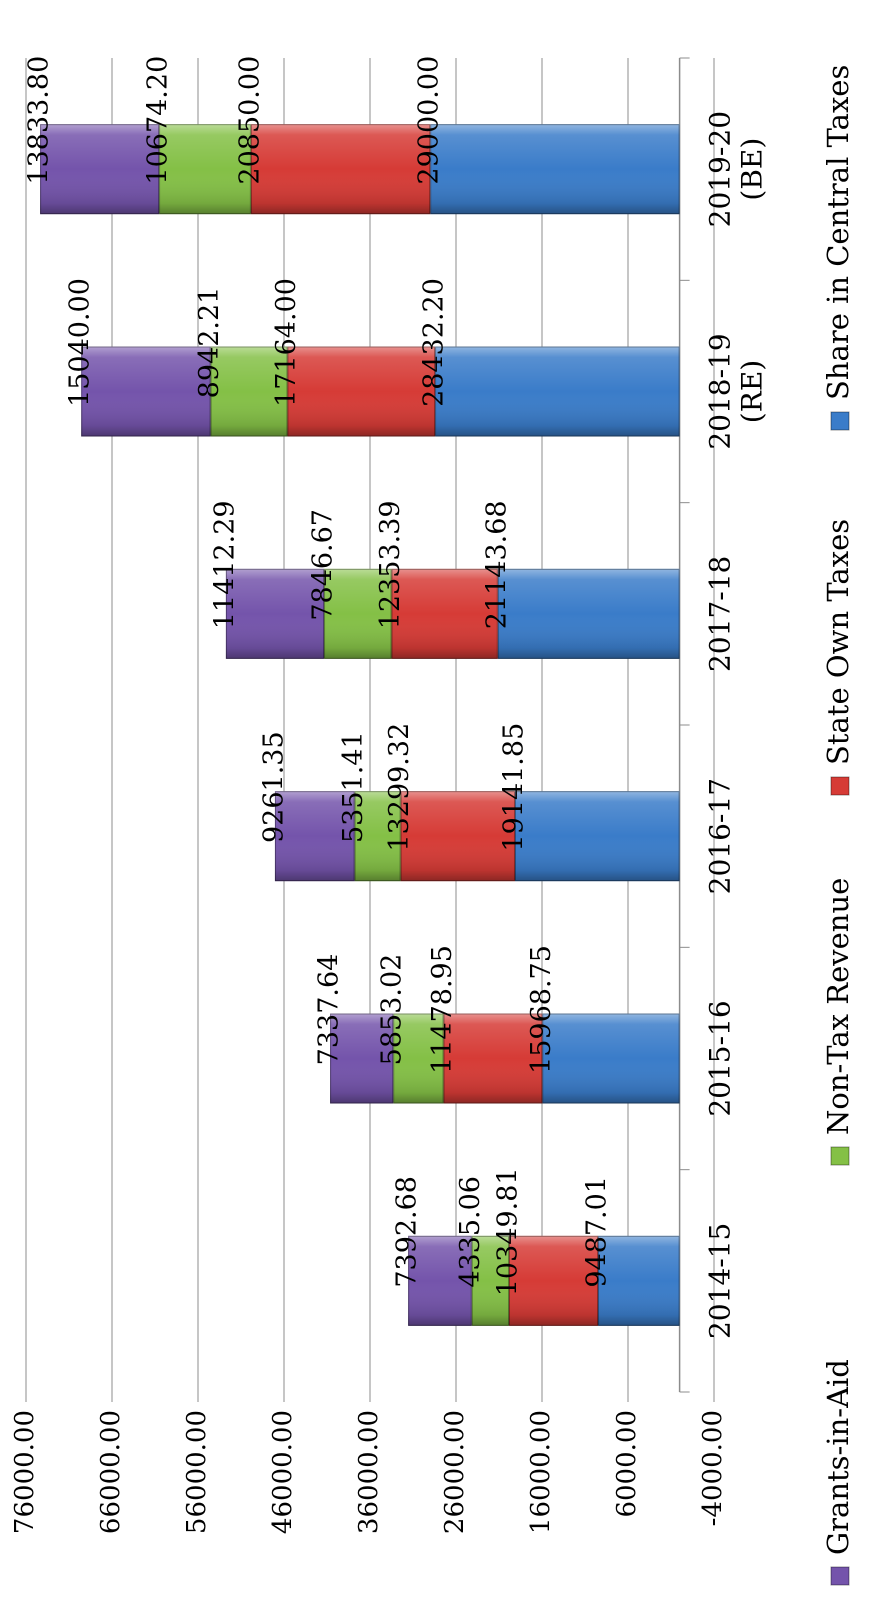 This screenshot has width=870, height=1602. What do you see at coordinates (735, 391) in the screenshot?
I see `category-label: 2018-19(RE)` at bounding box center [735, 391].